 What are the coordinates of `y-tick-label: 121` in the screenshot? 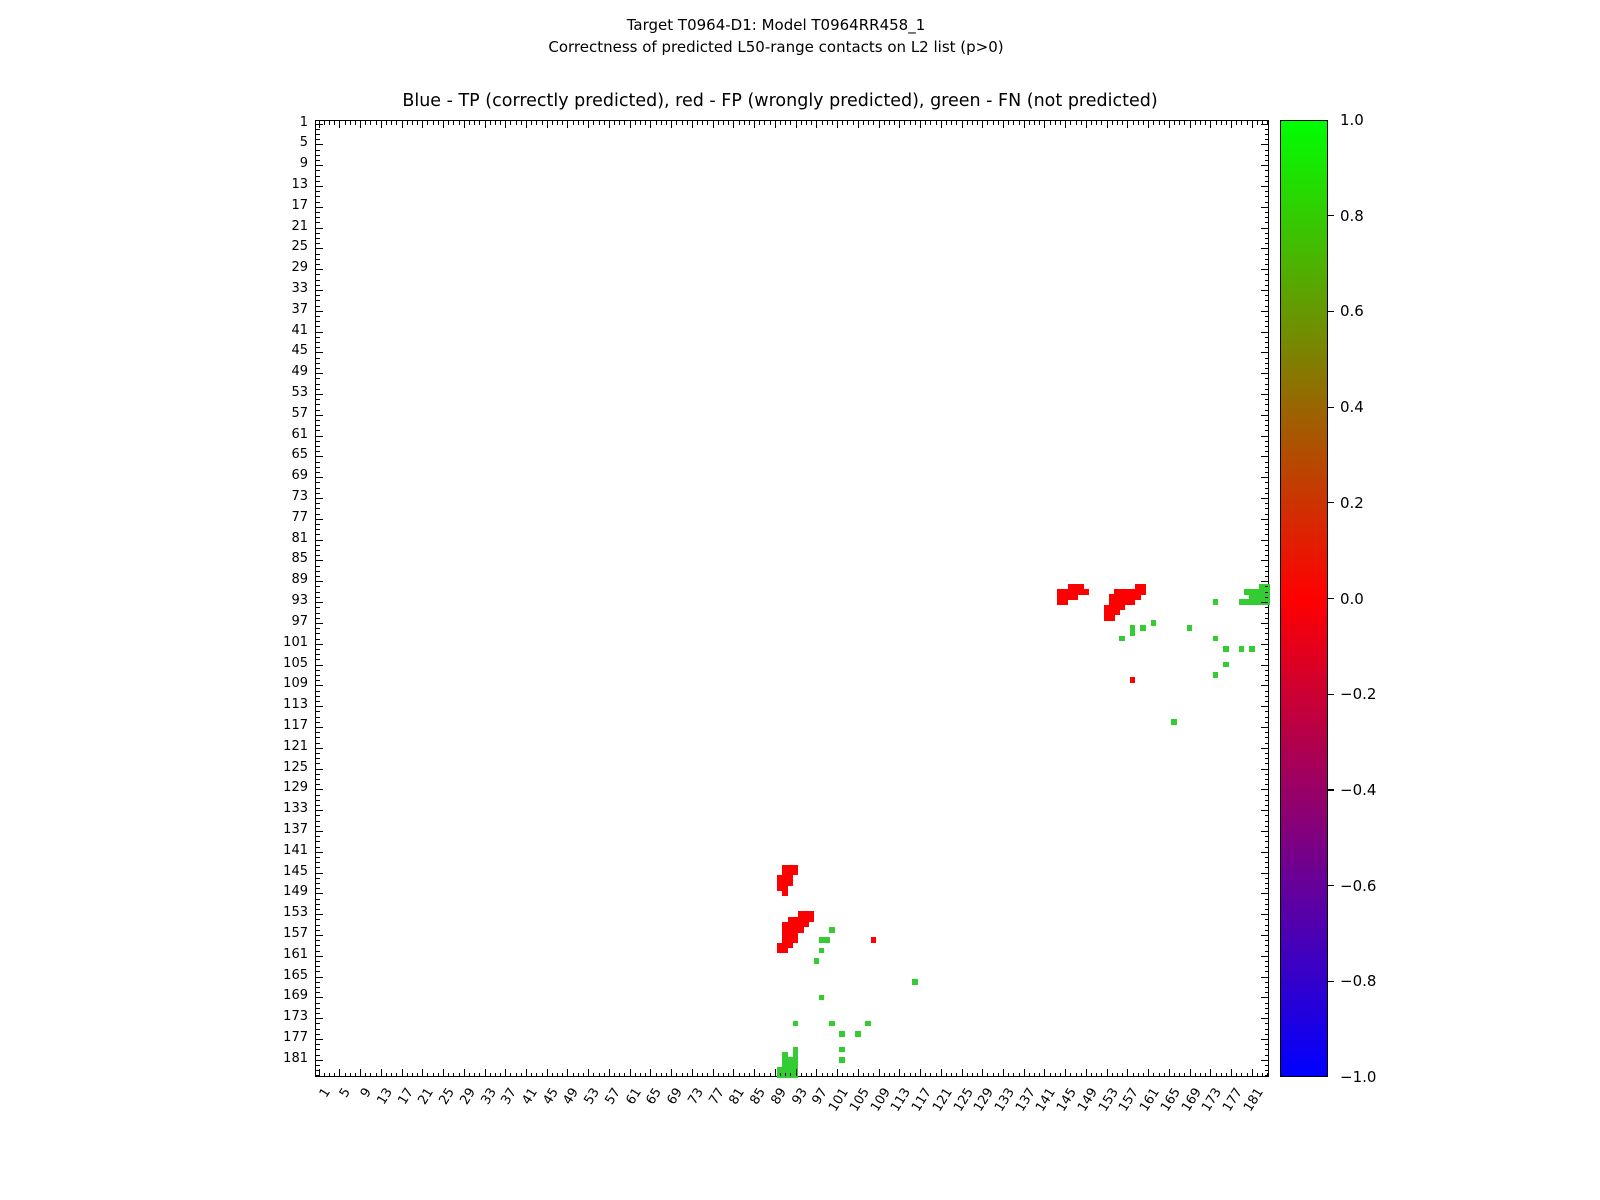 It's located at (295, 746).